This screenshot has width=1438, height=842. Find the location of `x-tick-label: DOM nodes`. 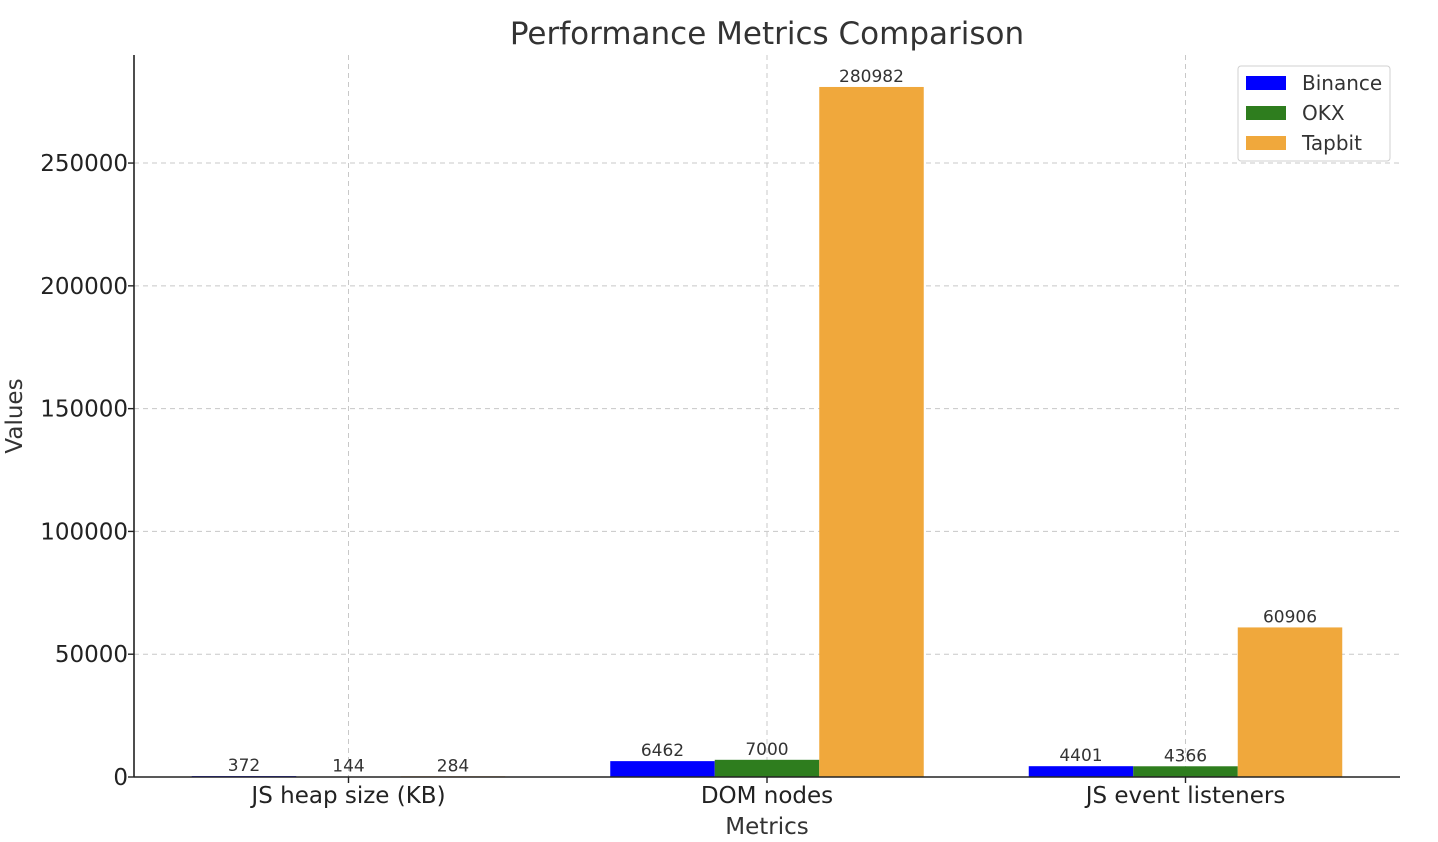

x-tick-label: DOM nodes is located at coordinates (767, 796).